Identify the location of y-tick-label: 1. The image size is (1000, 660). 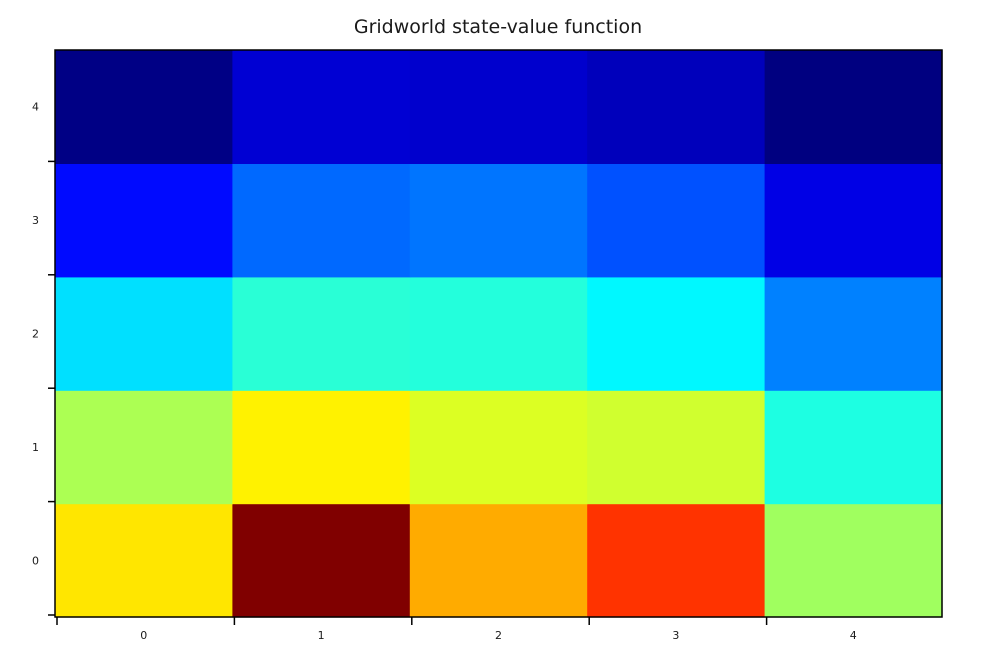
(35, 447).